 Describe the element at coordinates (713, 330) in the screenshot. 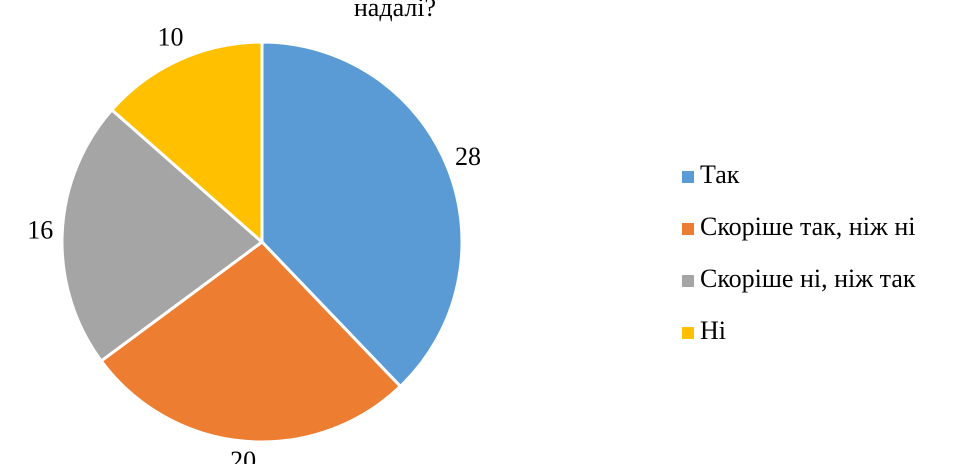

I see `legend-label: Ні` at that location.